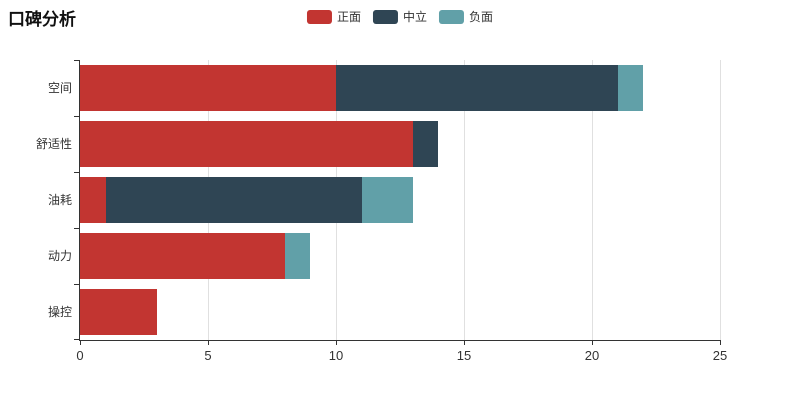 The width and height of the screenshot is (800, 400). What do you see at coordinates (79, 200) in the screenshot?
I see `y-axis-line` at bounding box center [79, 200].